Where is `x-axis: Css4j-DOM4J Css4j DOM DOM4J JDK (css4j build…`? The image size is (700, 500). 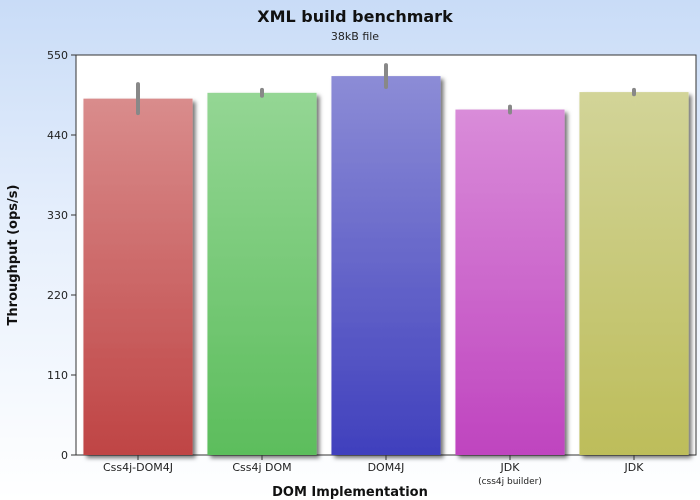 x-axis: Css4j-DOM4J Css4j DOM DOM4J JDK (css4j build… is located at coordinates (373, 471).